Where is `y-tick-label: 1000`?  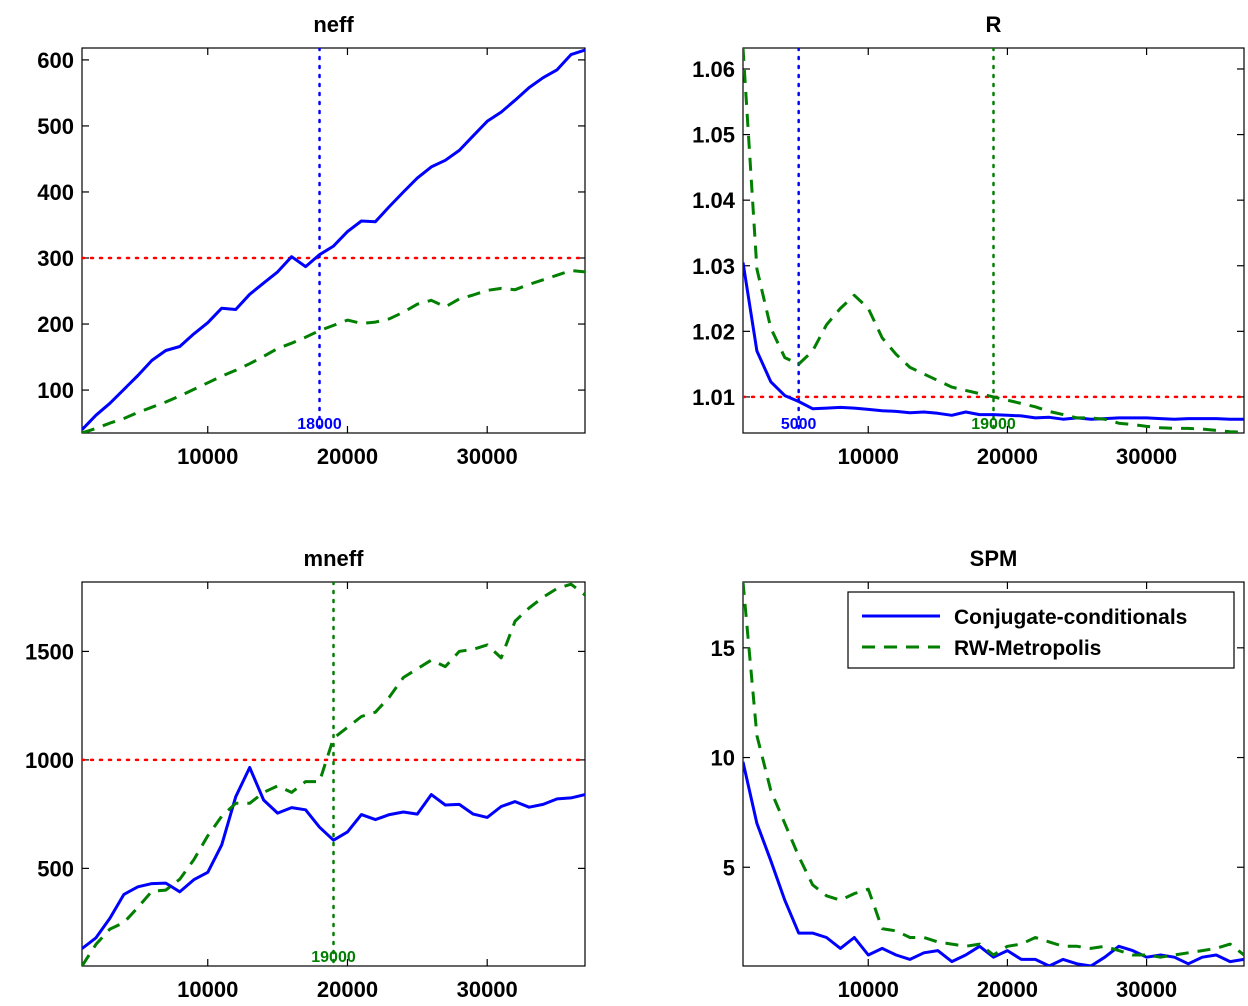 y-tick-label: 1000 is located at coordinates (49, 760).